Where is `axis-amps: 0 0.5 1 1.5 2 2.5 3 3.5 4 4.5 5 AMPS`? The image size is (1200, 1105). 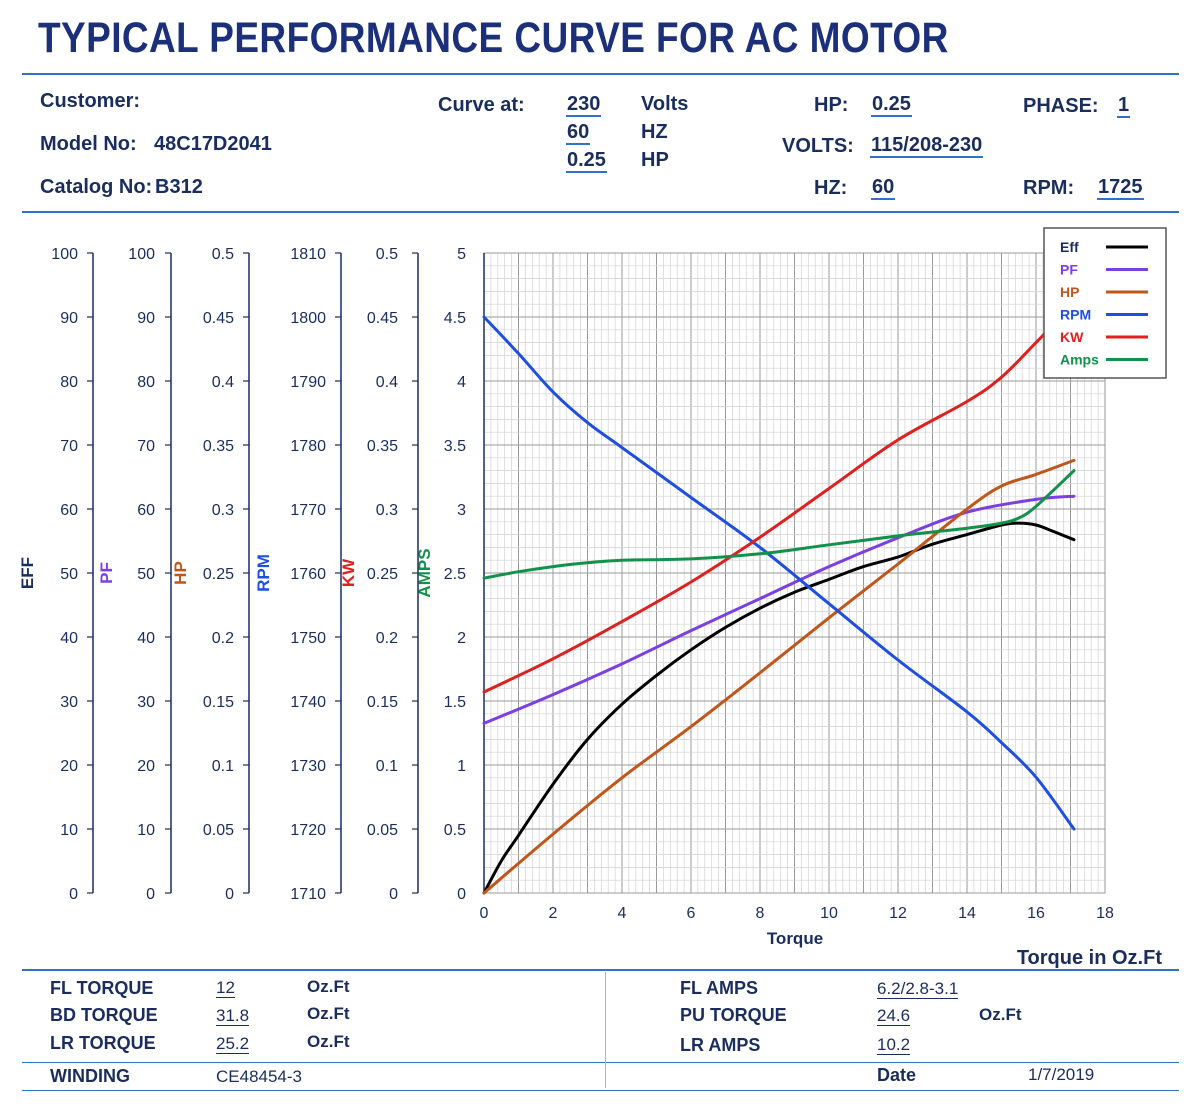 axis-amps: 0 0.5 1 1.5 2 2.5 3 3.5 4 4.5 5 AMPS is located at coordinates (440, 574).